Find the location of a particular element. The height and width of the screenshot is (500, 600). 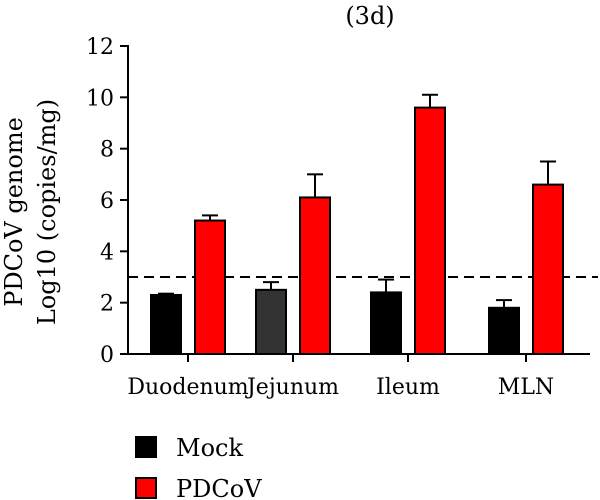

y-tick-label: 2 is located at coordinates (107, 304).